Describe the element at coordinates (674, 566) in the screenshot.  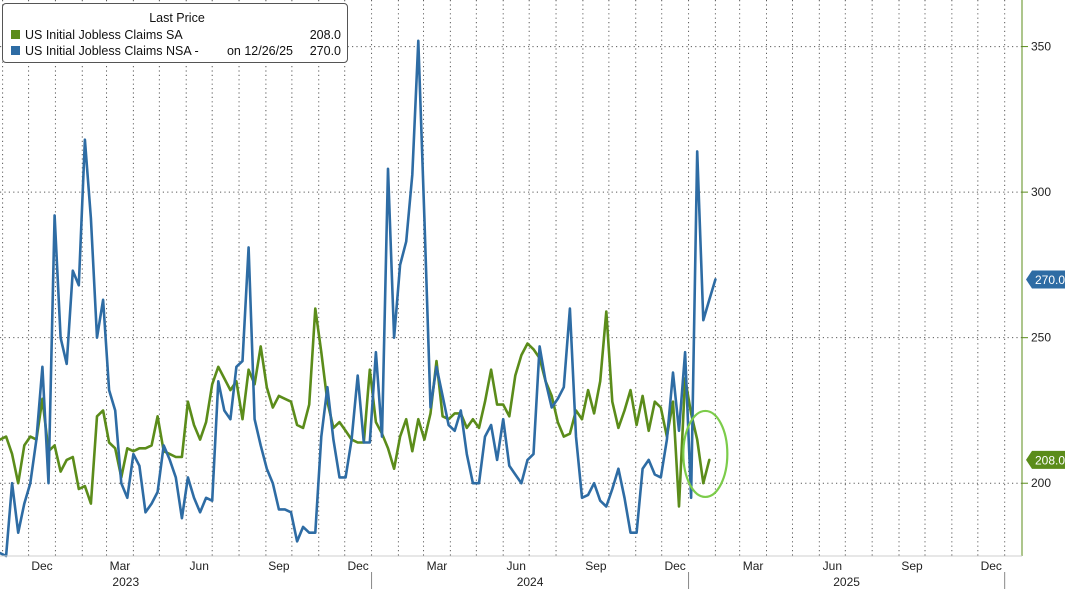
I see `x-month-label-8: Dec` at that location.